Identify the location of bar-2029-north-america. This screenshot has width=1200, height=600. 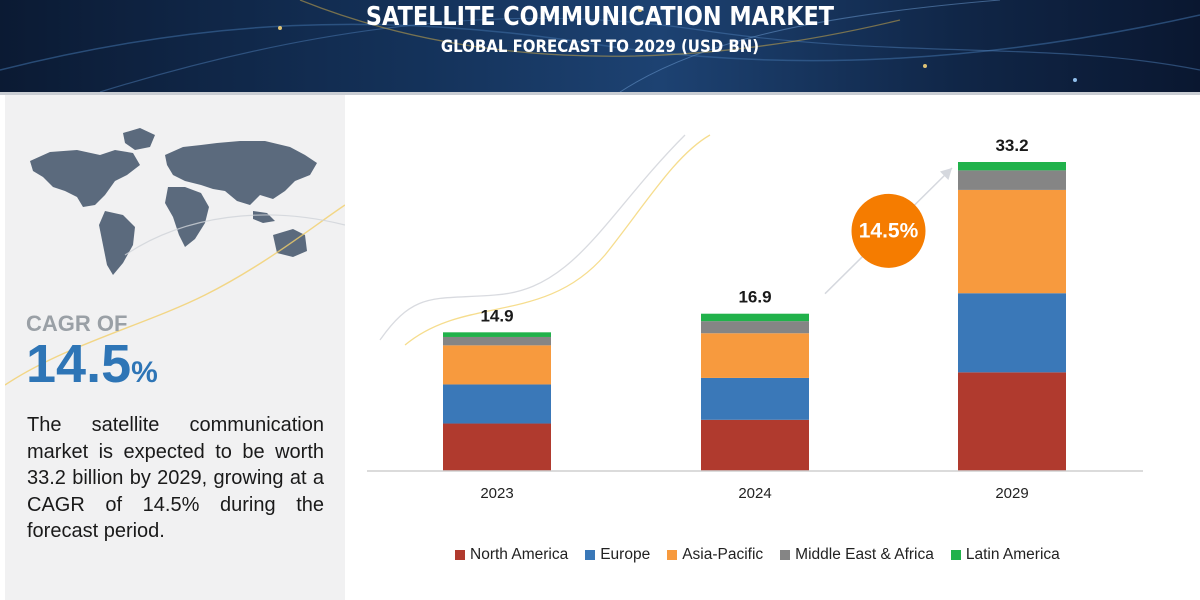
(1012, 421).